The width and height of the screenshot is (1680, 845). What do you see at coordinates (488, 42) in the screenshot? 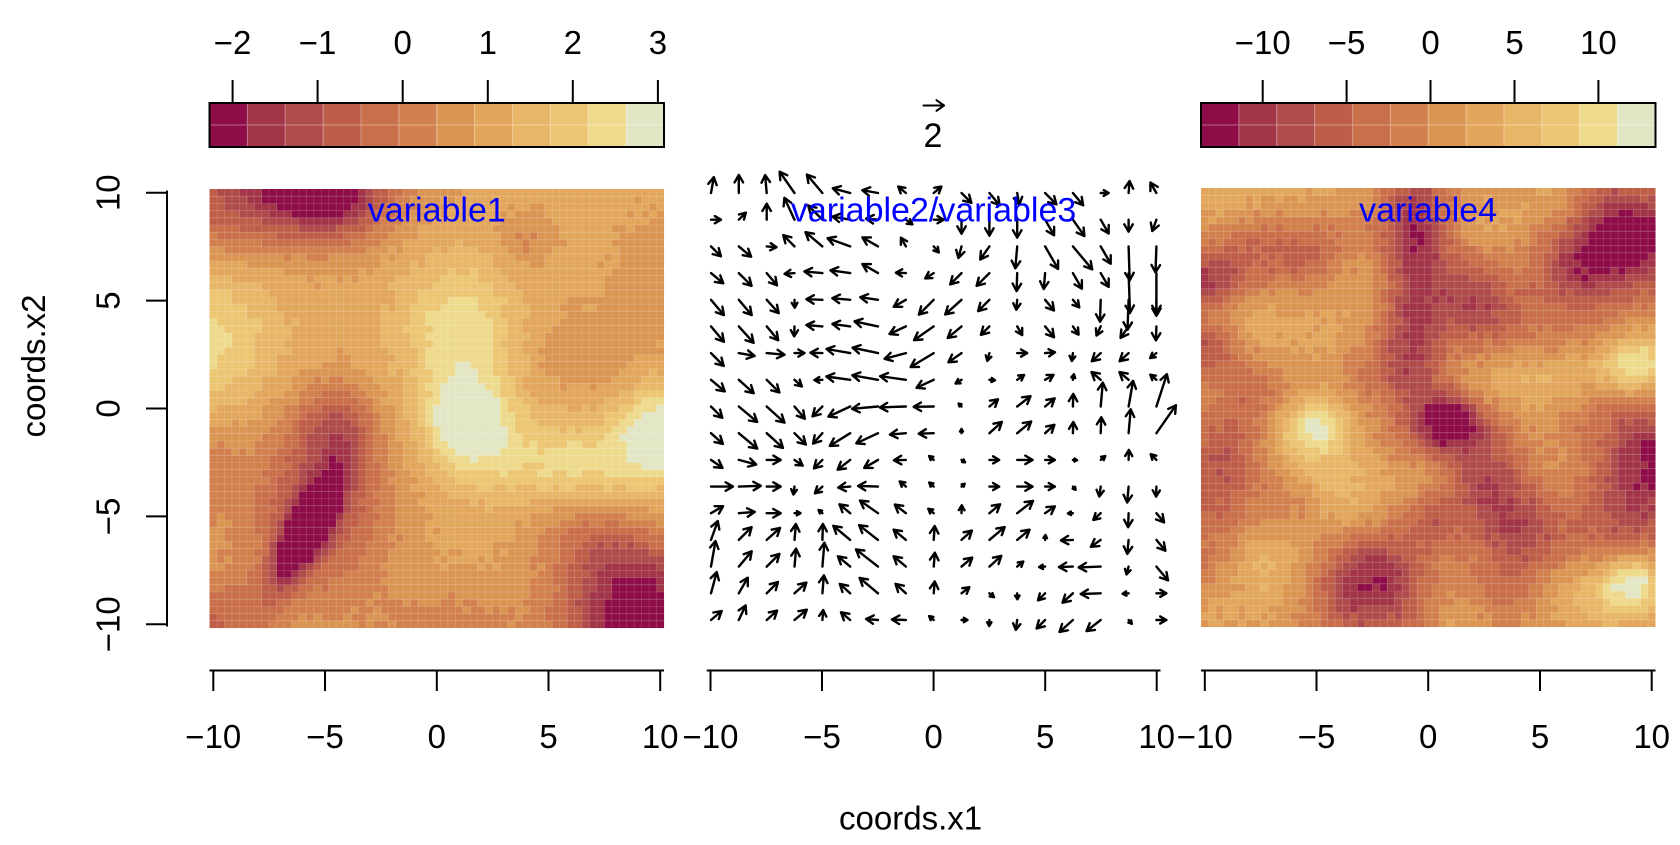
I see `svg-text: 1` at bounding box center [488, 42].